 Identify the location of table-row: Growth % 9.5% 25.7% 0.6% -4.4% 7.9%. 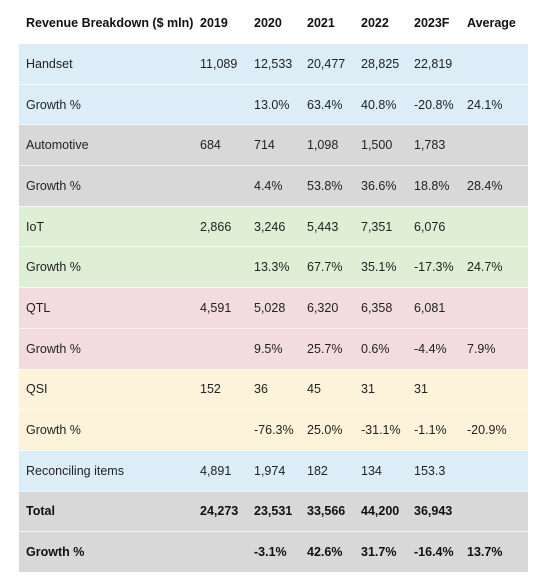
(273, 348).